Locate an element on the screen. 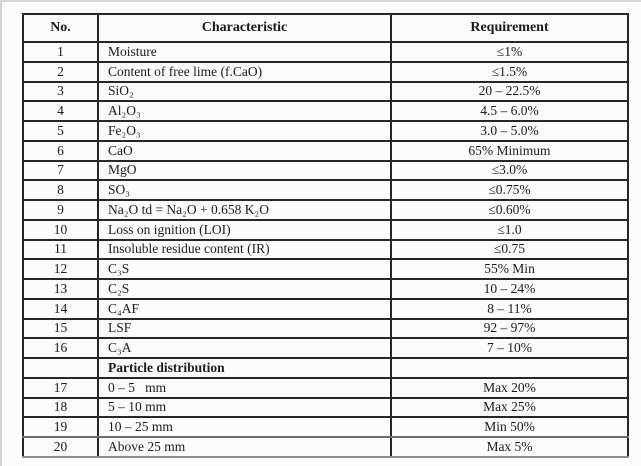 The image size is (641, 466). table-row: 7 MgO ≤3.0% is located at coordinates (325, 170).